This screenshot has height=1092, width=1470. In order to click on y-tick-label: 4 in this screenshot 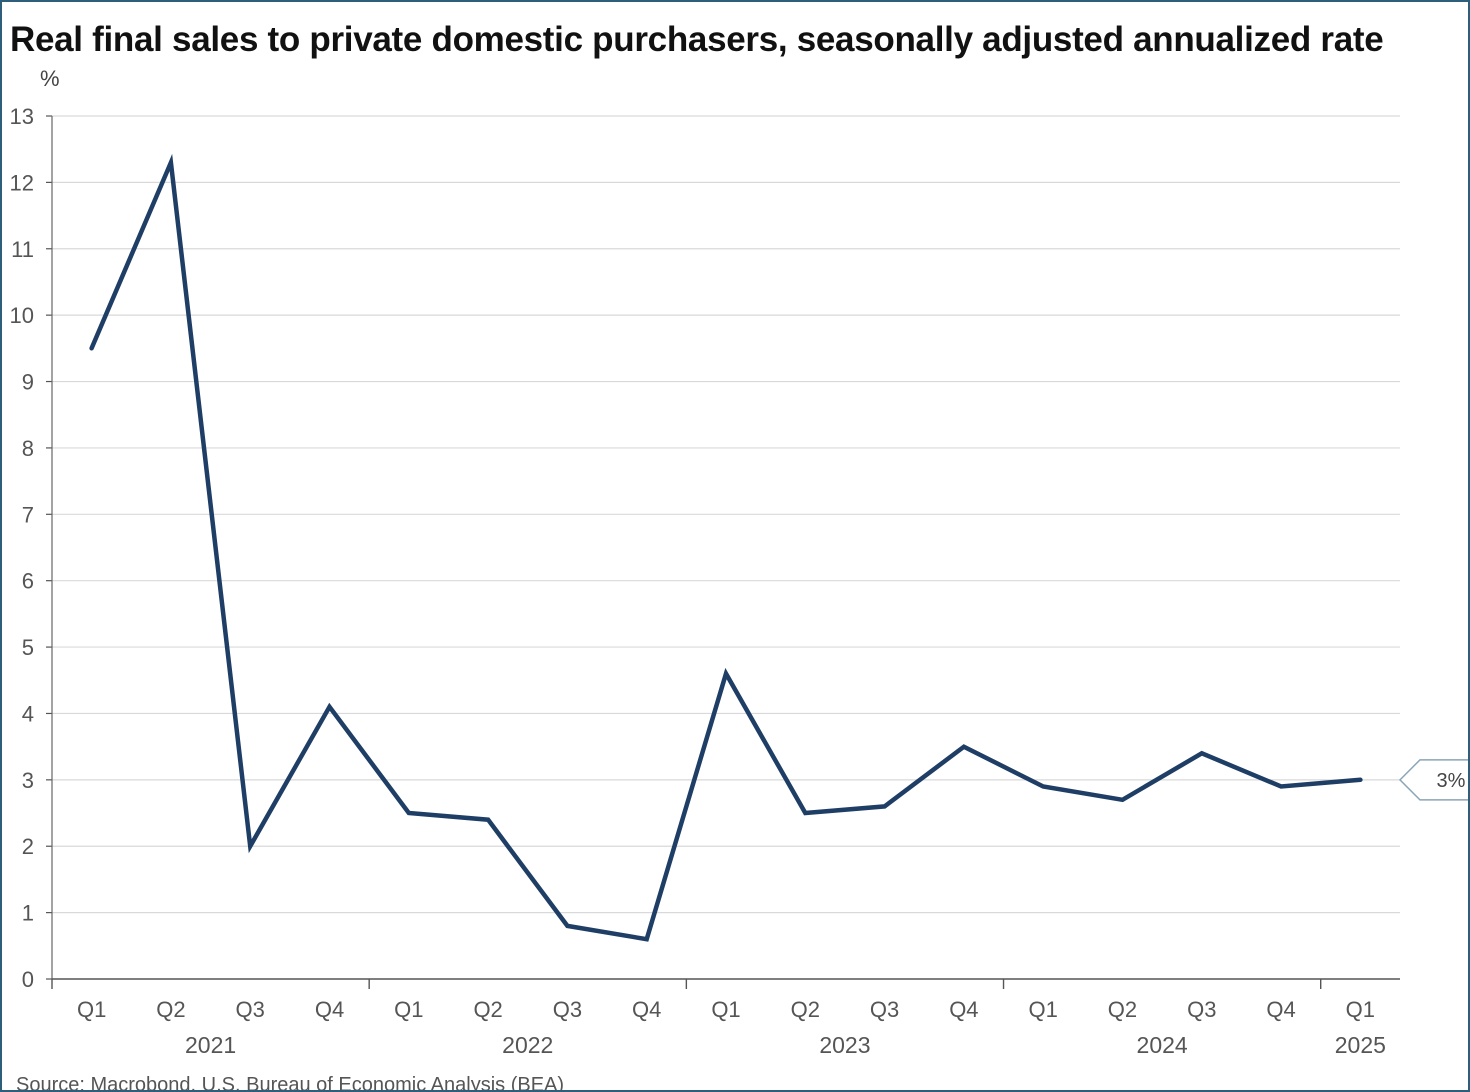, I will do `click(28, 713)`.